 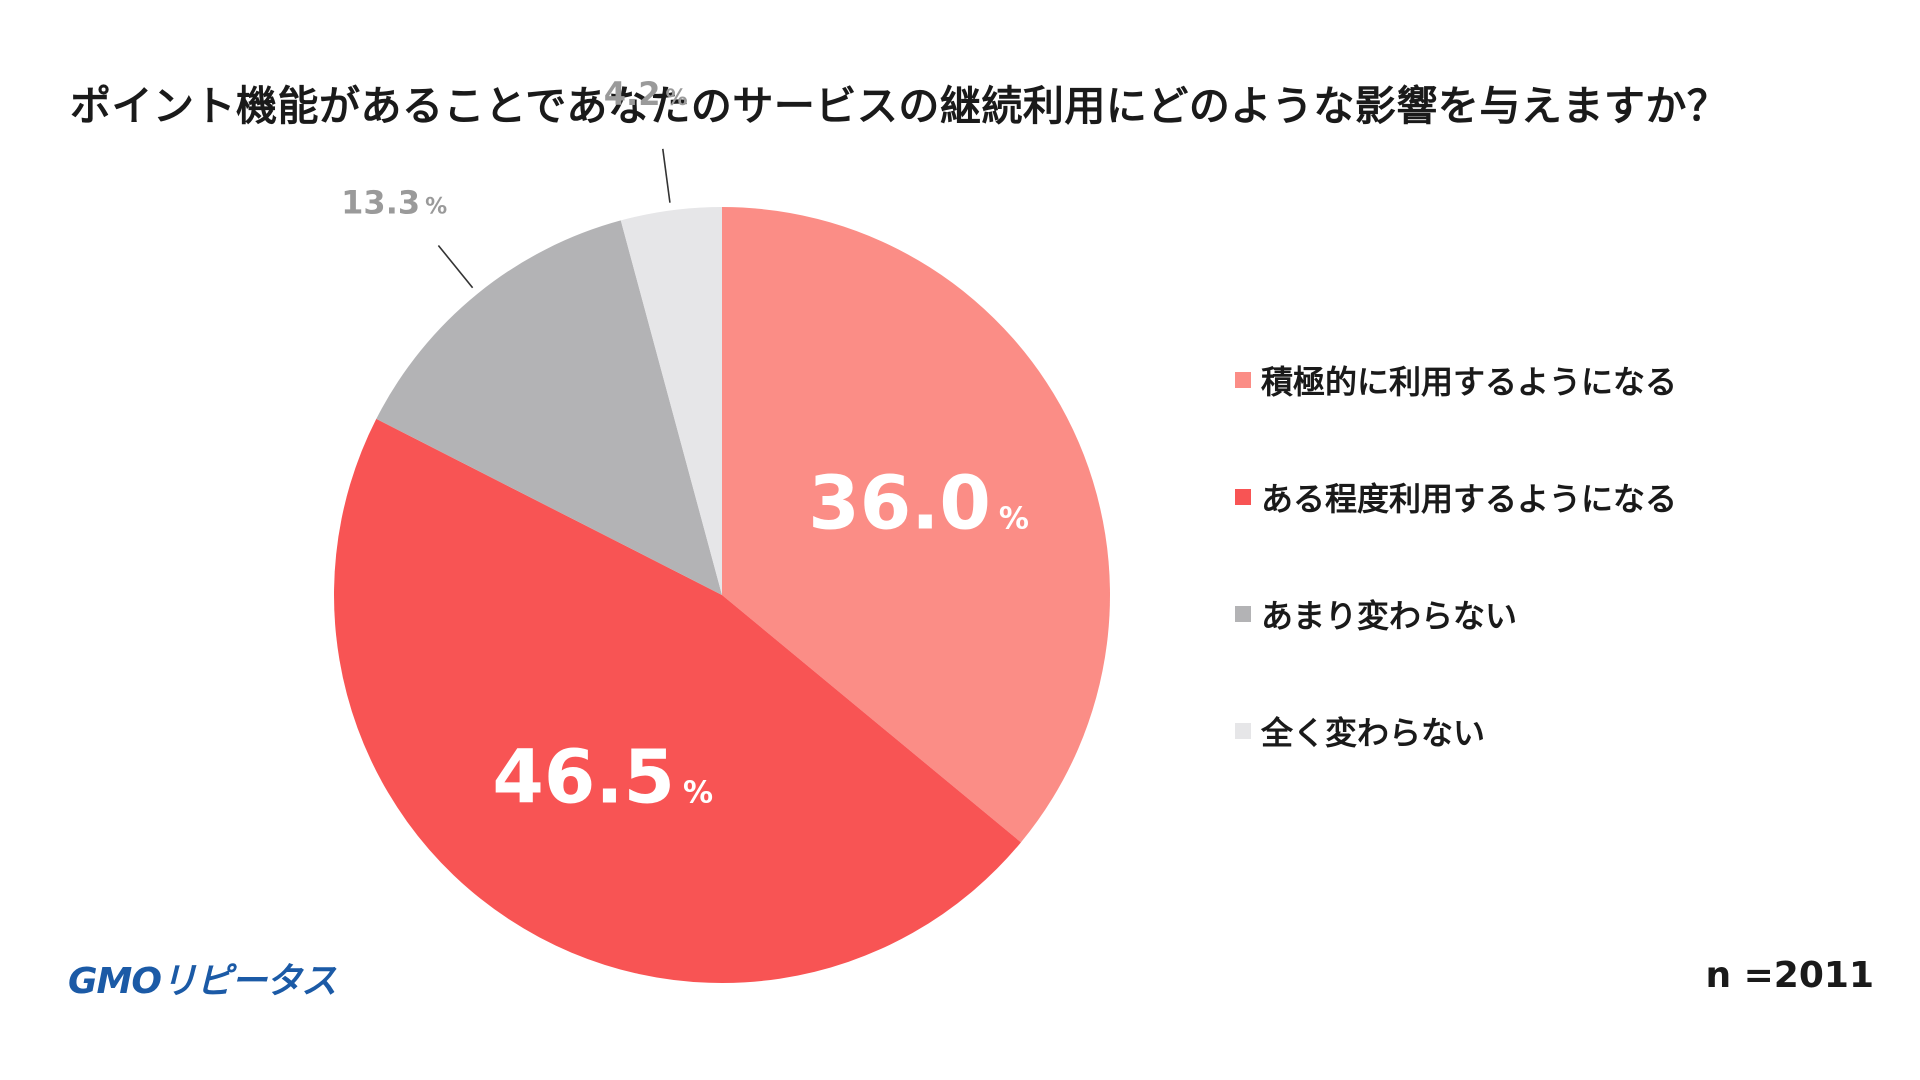 What do you see at coordinates (918, 503) in the screenshot?
I see `slice-value-label: 36.0%` at bounding box center [918, 503].